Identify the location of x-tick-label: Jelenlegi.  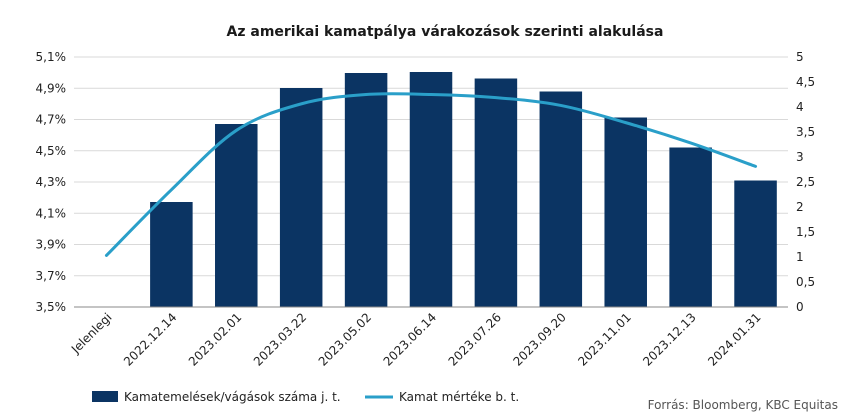
(91, 333).